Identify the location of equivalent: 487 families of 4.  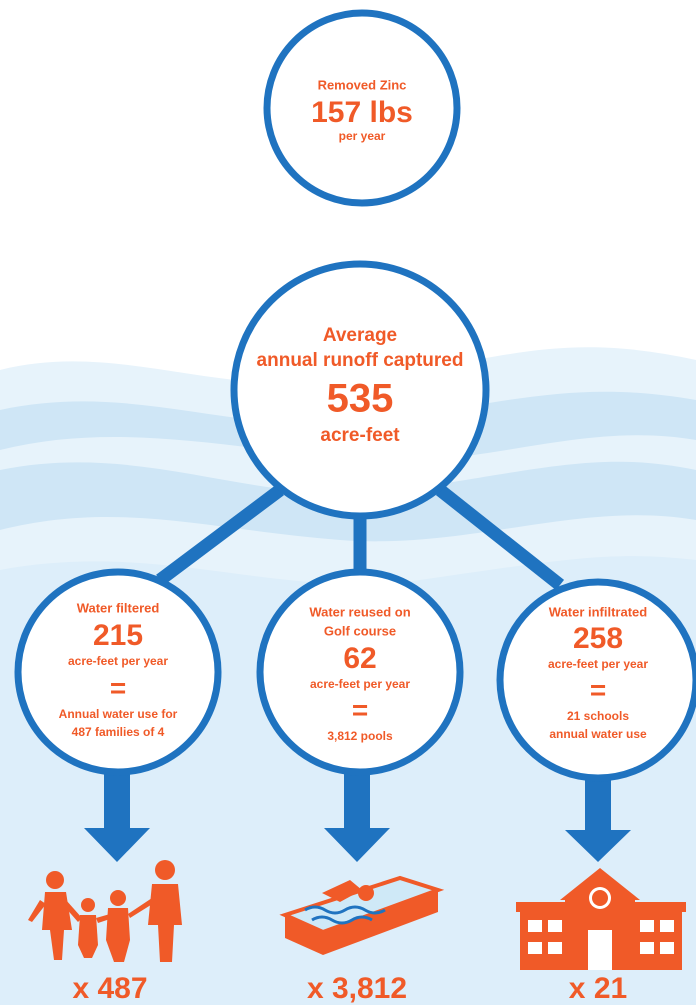
(118, 732).